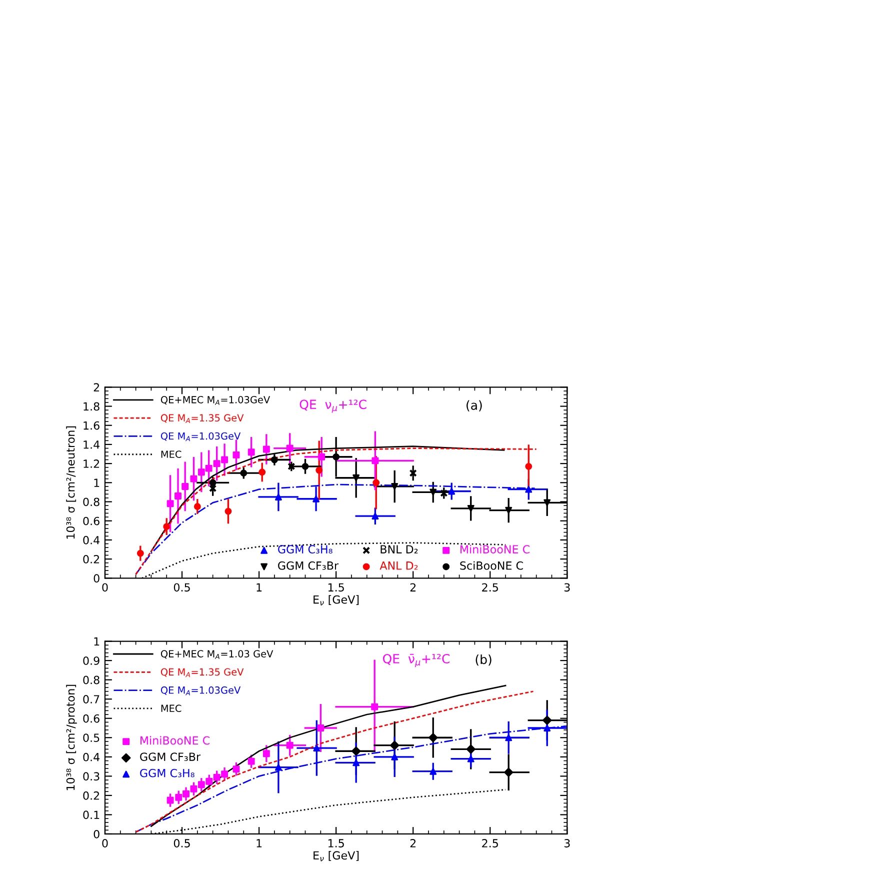 This screenshot has width=872, height=872. I want to click on legend-label: GGM CF₃Br, so click(170, 756).